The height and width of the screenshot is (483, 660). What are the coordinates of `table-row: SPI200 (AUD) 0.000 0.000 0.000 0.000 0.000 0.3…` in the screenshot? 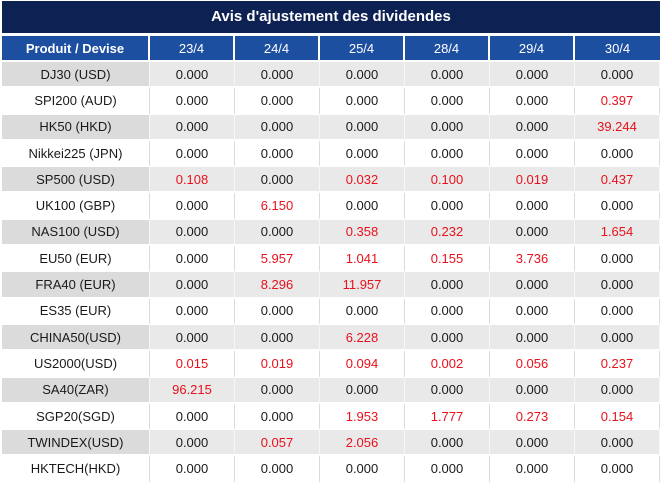 It's located at (331, 101).